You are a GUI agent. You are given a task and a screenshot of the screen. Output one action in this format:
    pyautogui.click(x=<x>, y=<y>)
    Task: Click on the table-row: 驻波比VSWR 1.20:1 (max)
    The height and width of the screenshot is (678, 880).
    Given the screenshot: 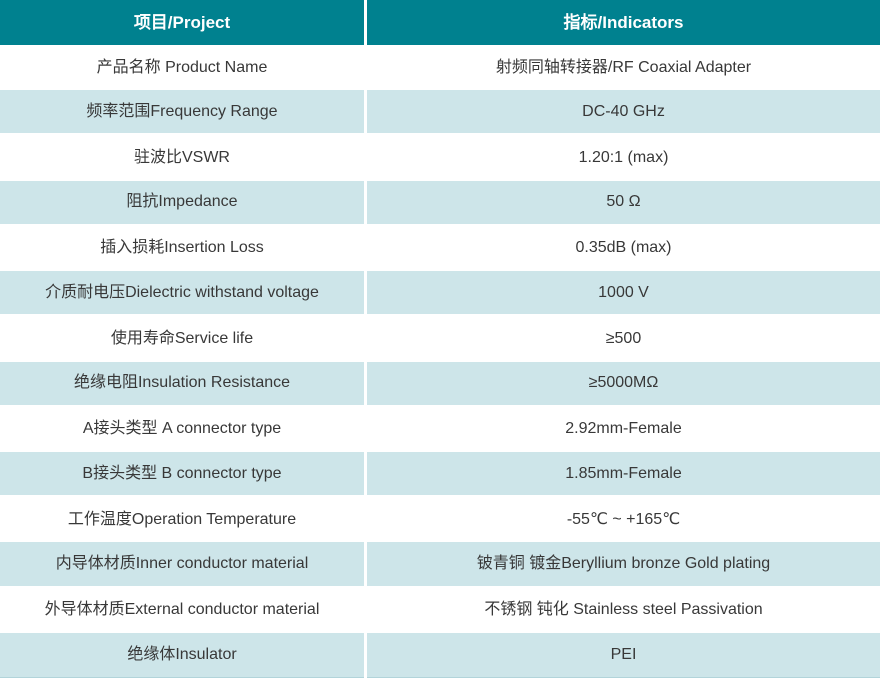 What is the action you would take?
    pyautogui.click(x=440, y=158)
    